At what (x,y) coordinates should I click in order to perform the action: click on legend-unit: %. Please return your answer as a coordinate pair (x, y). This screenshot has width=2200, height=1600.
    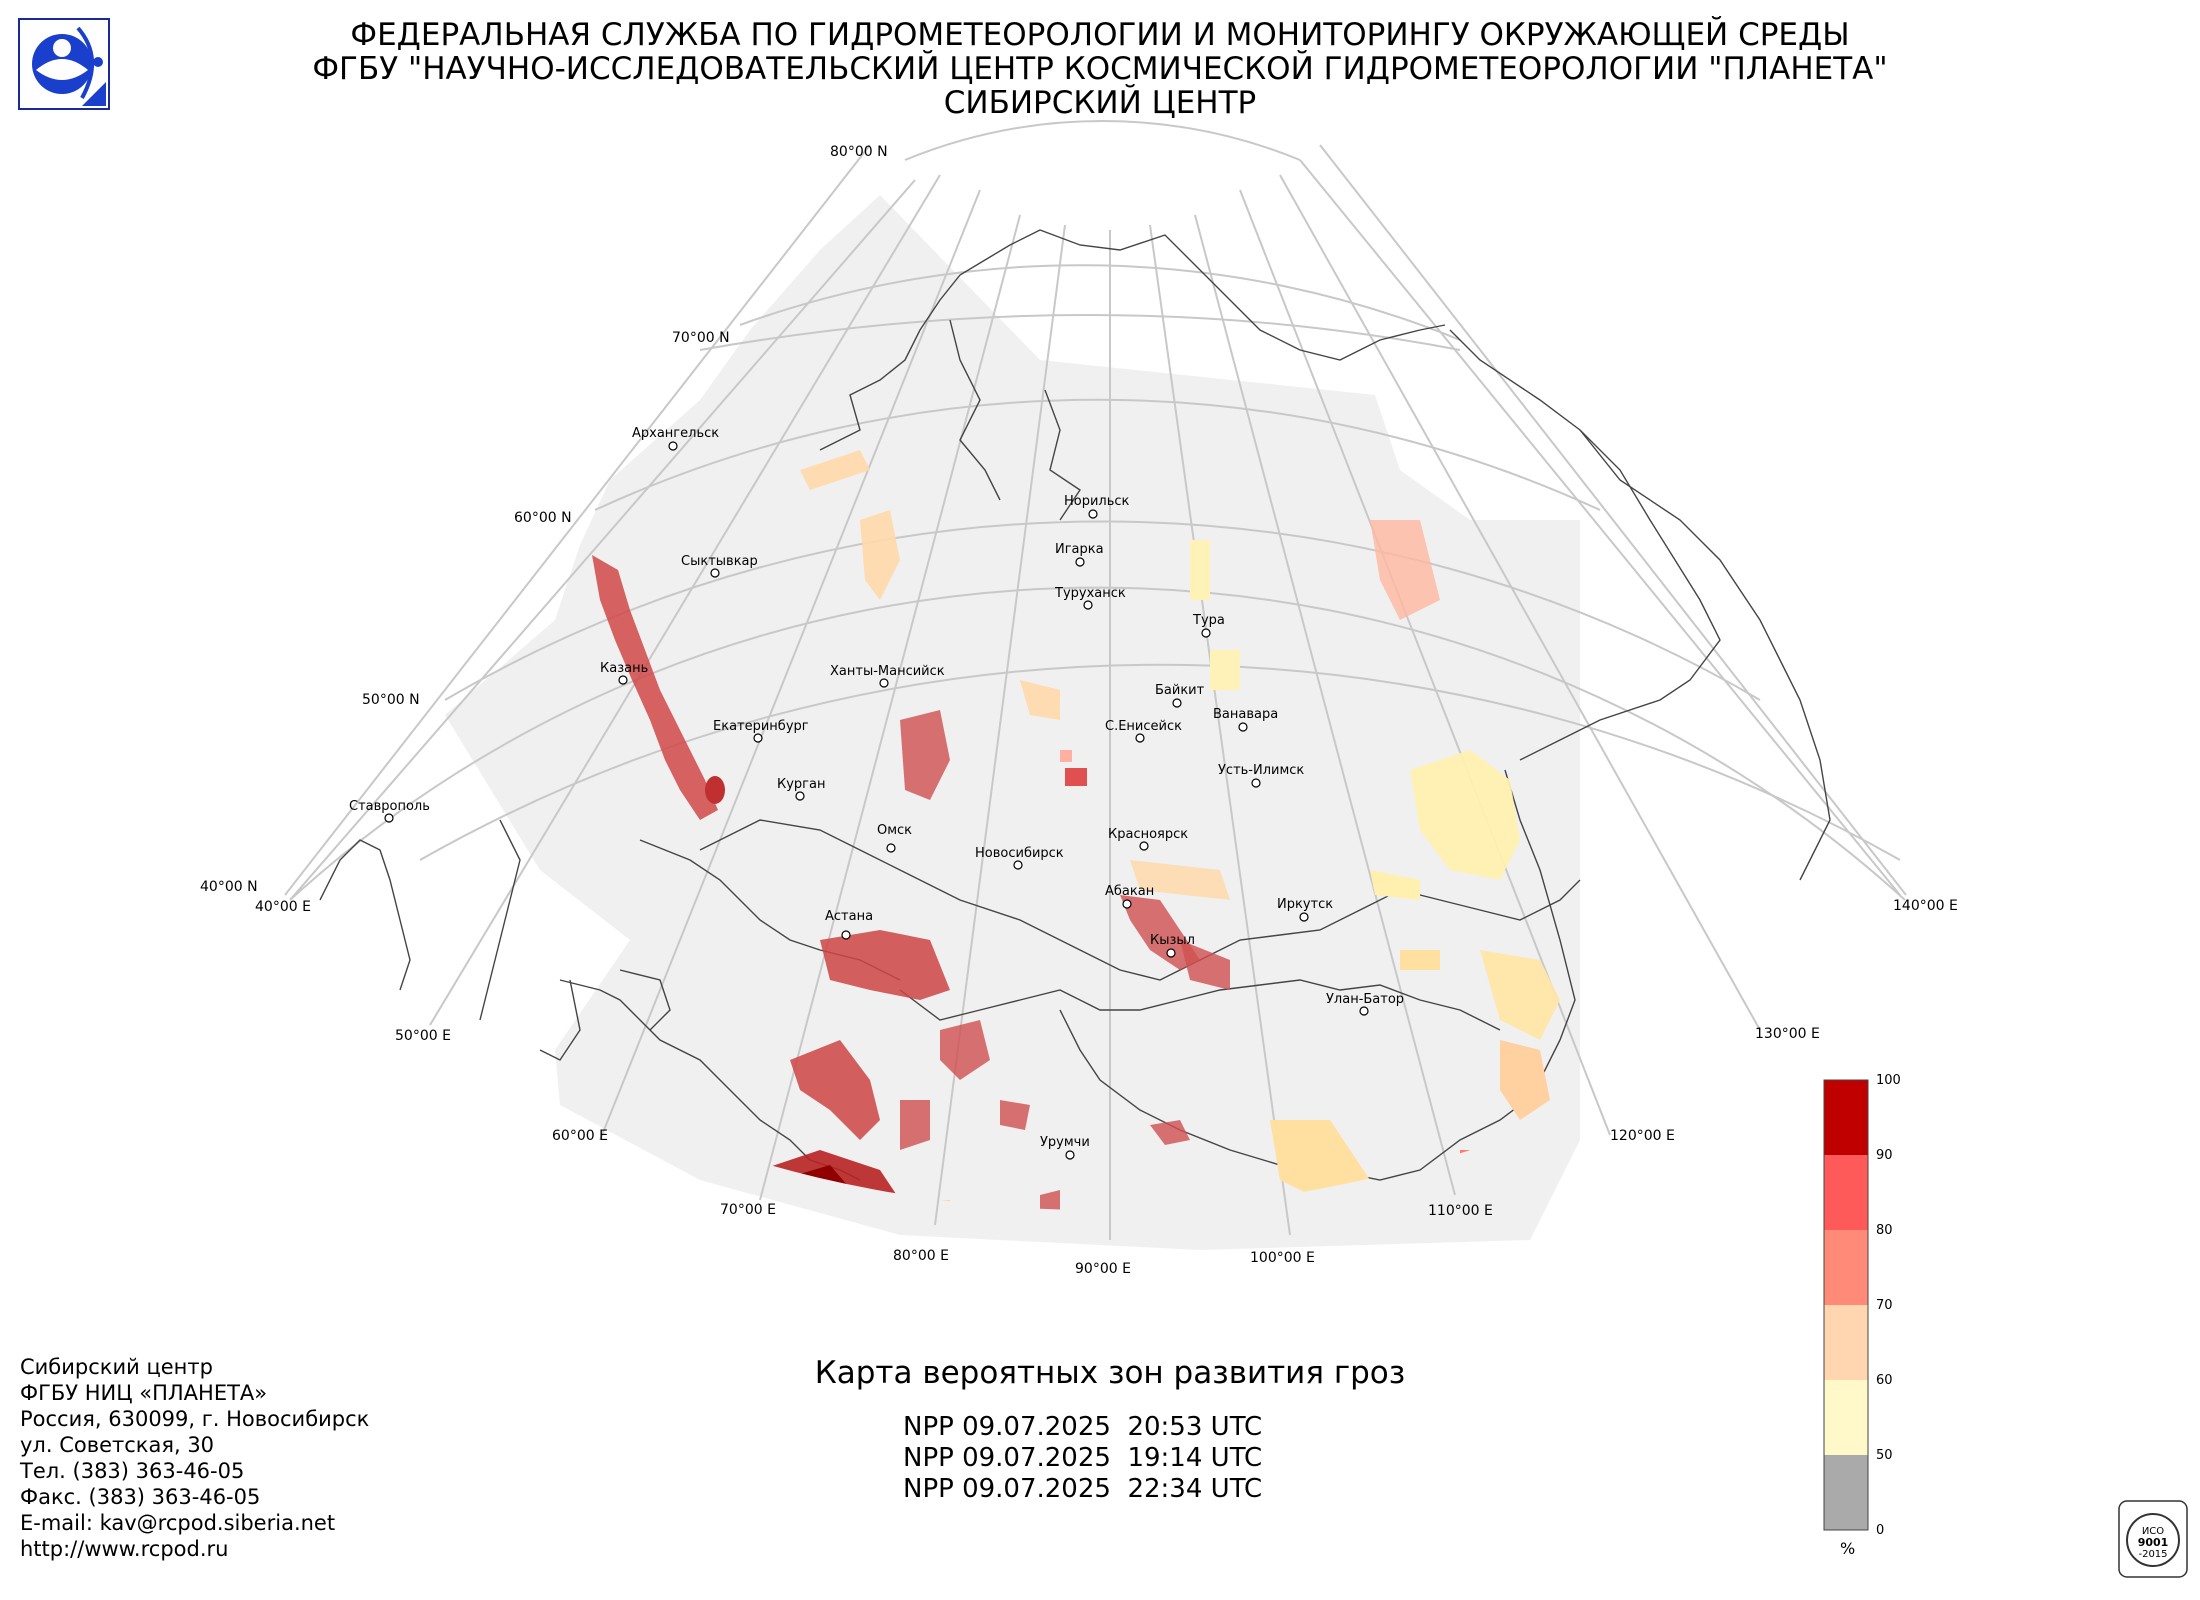
    Looking at the image, I should click on (1847, 1548).